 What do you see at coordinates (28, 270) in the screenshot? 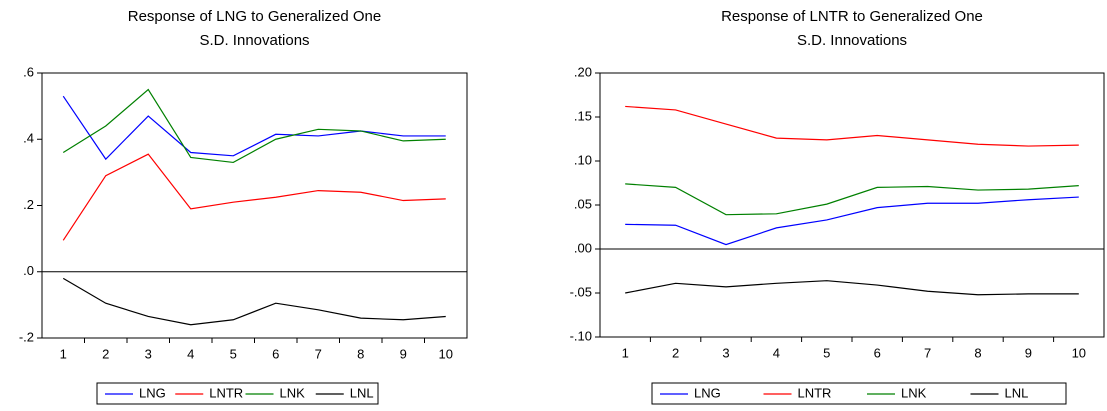
I see `y-tick-label: .0` at bounding box center [28, 270].